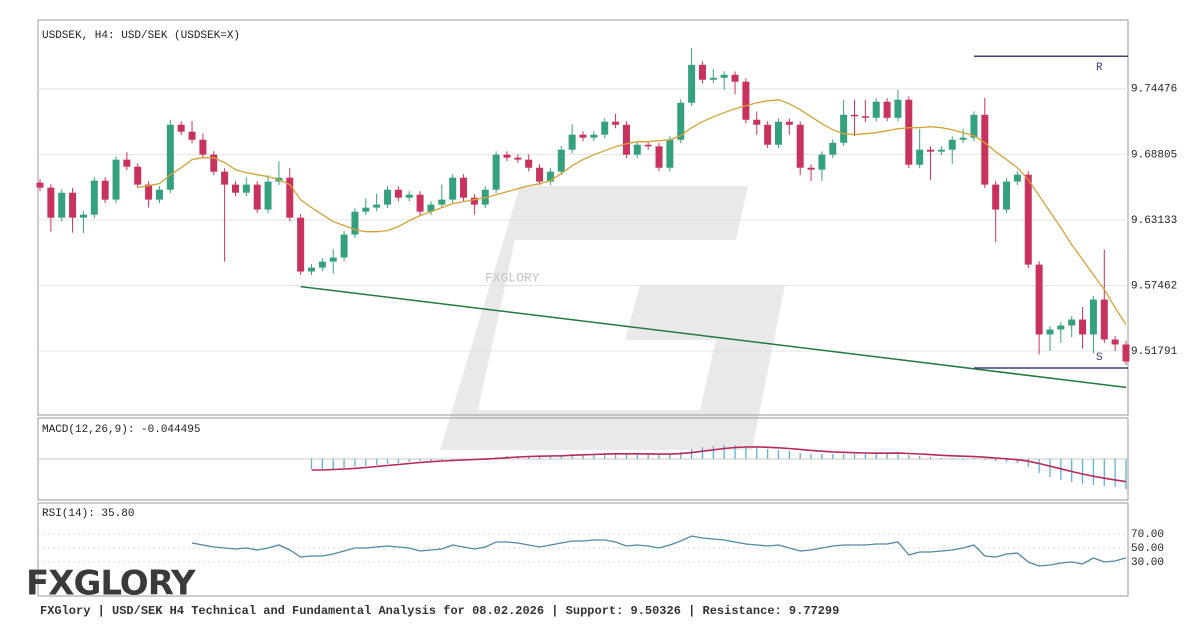 The height and width of the screenshot is (630, 1200). Describe the element at coordinates (1147, 563) in the screenshot. I see `y-tick-label: 30.00` at that location.